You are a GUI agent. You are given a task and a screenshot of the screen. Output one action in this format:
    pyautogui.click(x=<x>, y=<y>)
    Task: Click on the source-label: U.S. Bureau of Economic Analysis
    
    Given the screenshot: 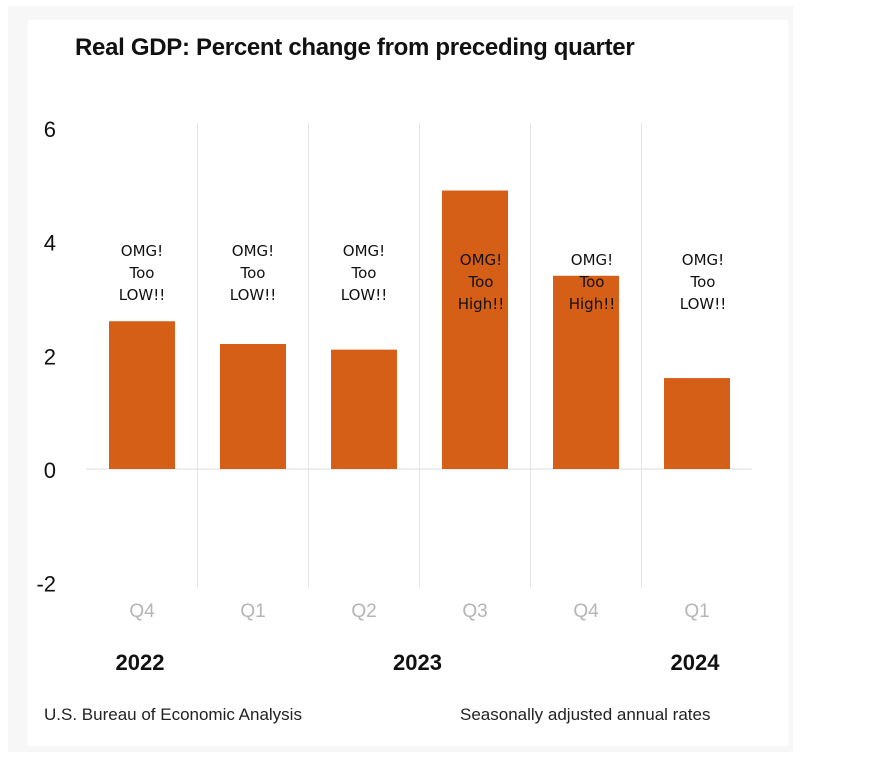 What is the action you would take?
    pyautogui.click(x=173, y=714)
    